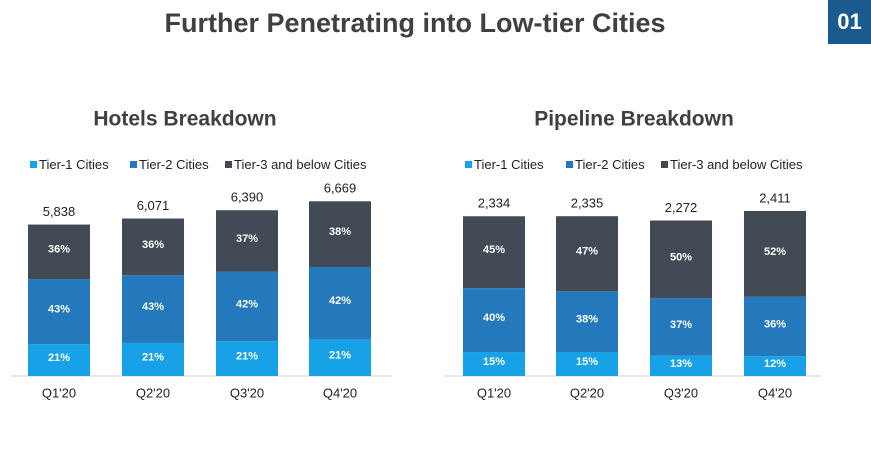  I want to click on segment-label: 52%, so click(775, 252).